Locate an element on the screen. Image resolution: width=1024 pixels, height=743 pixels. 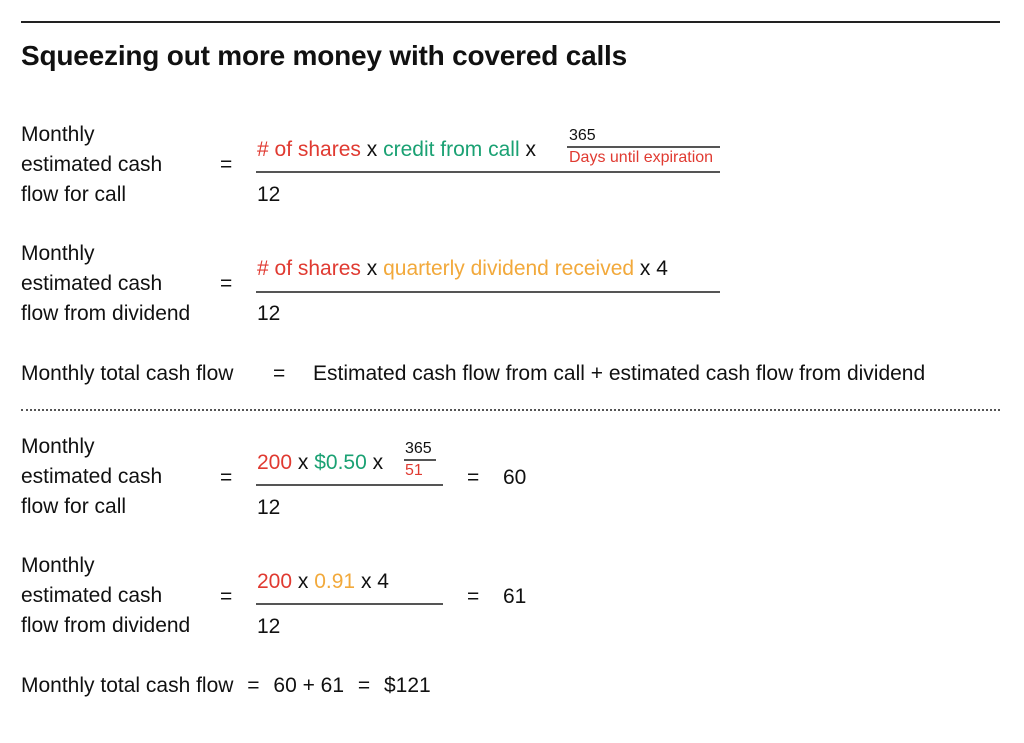
example-total: Monthly total cash flow = 60 + 61 = $121 is located at coordinates (226, 686).